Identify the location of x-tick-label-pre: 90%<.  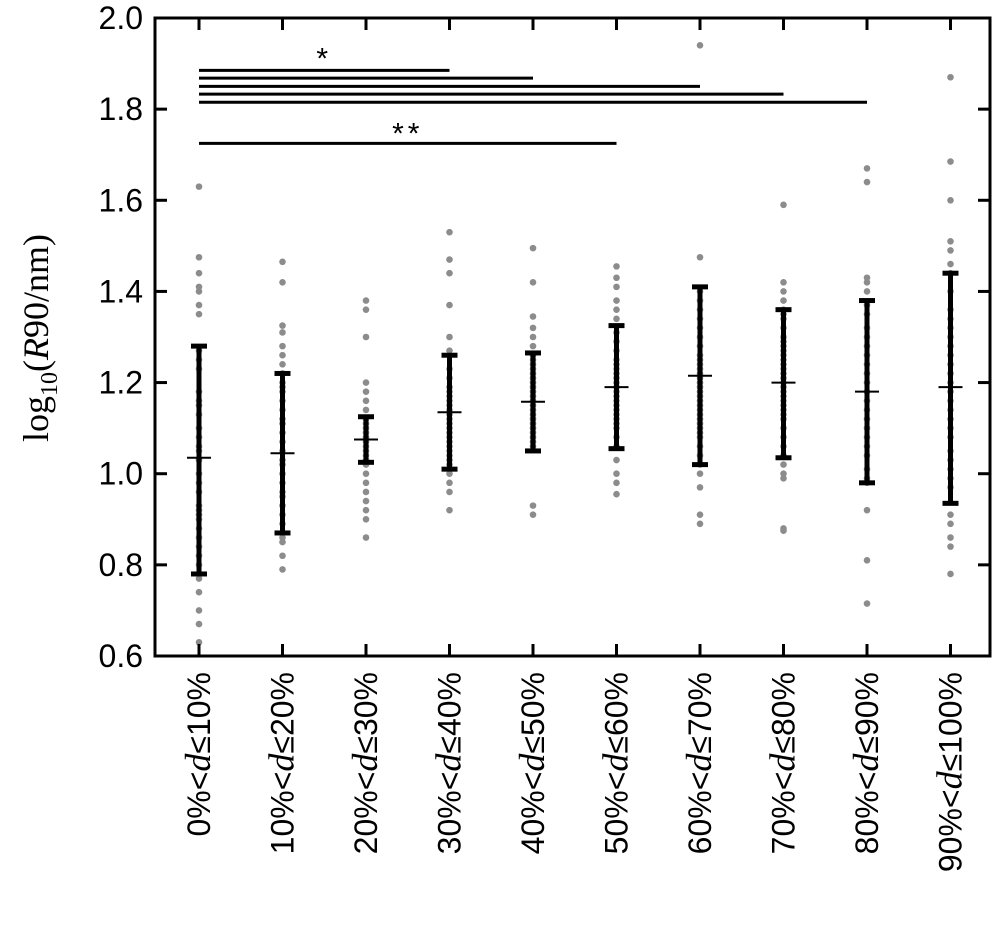
(951, 830).